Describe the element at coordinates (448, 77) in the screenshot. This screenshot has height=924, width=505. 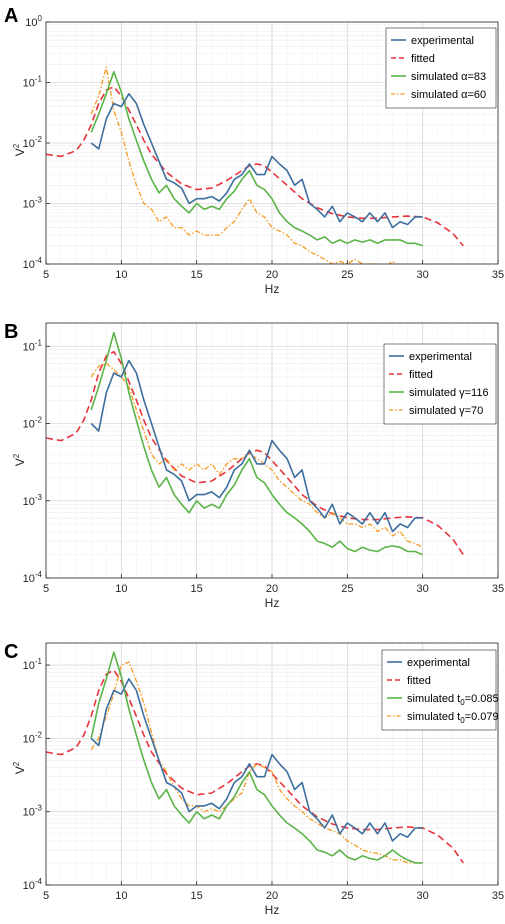
I see `legend-label: simulated α=83` at that location.